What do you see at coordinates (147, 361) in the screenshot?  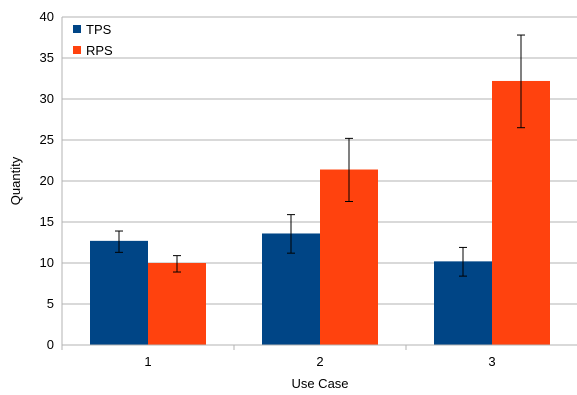 I see `x-tick-label: 1` at bounding box center [147, 361].